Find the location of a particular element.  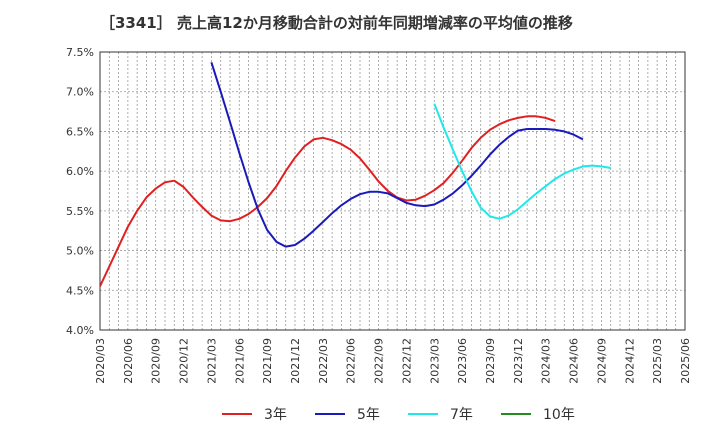

x-tick-label: 2022/06 is located at coordinates (351, 361).